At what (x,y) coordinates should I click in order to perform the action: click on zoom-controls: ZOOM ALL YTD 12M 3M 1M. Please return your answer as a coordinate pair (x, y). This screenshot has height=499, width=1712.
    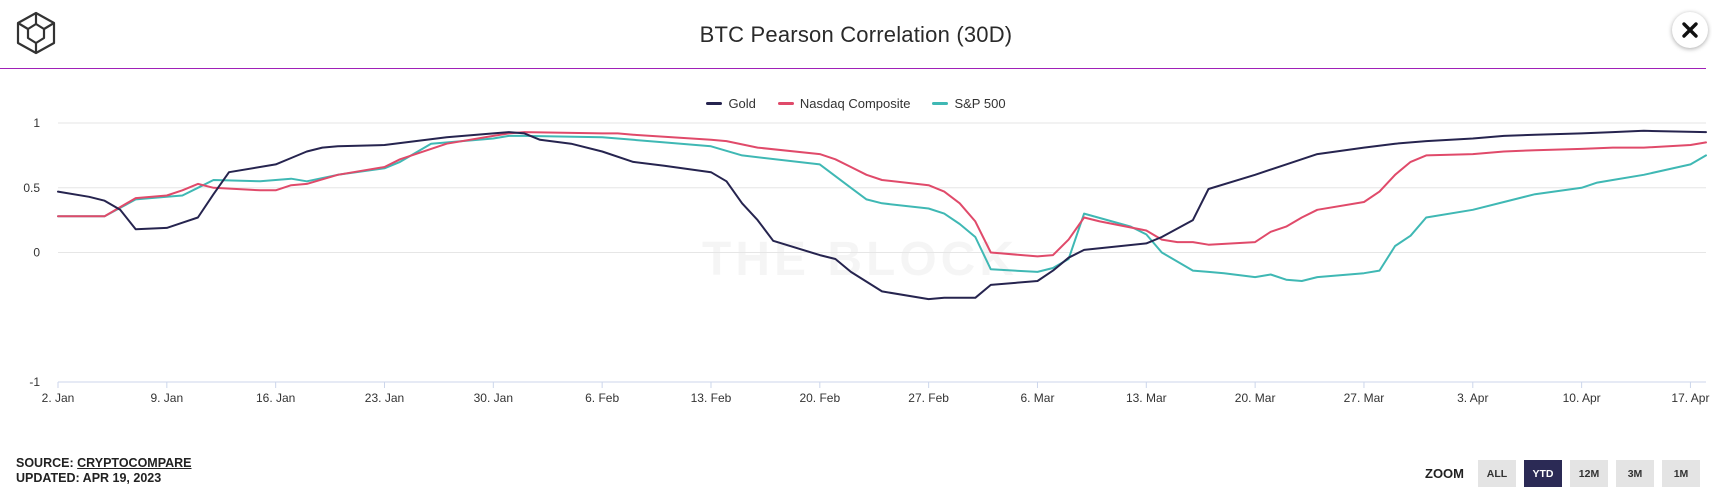
    Looking at the image, I should click on (1562, 473).